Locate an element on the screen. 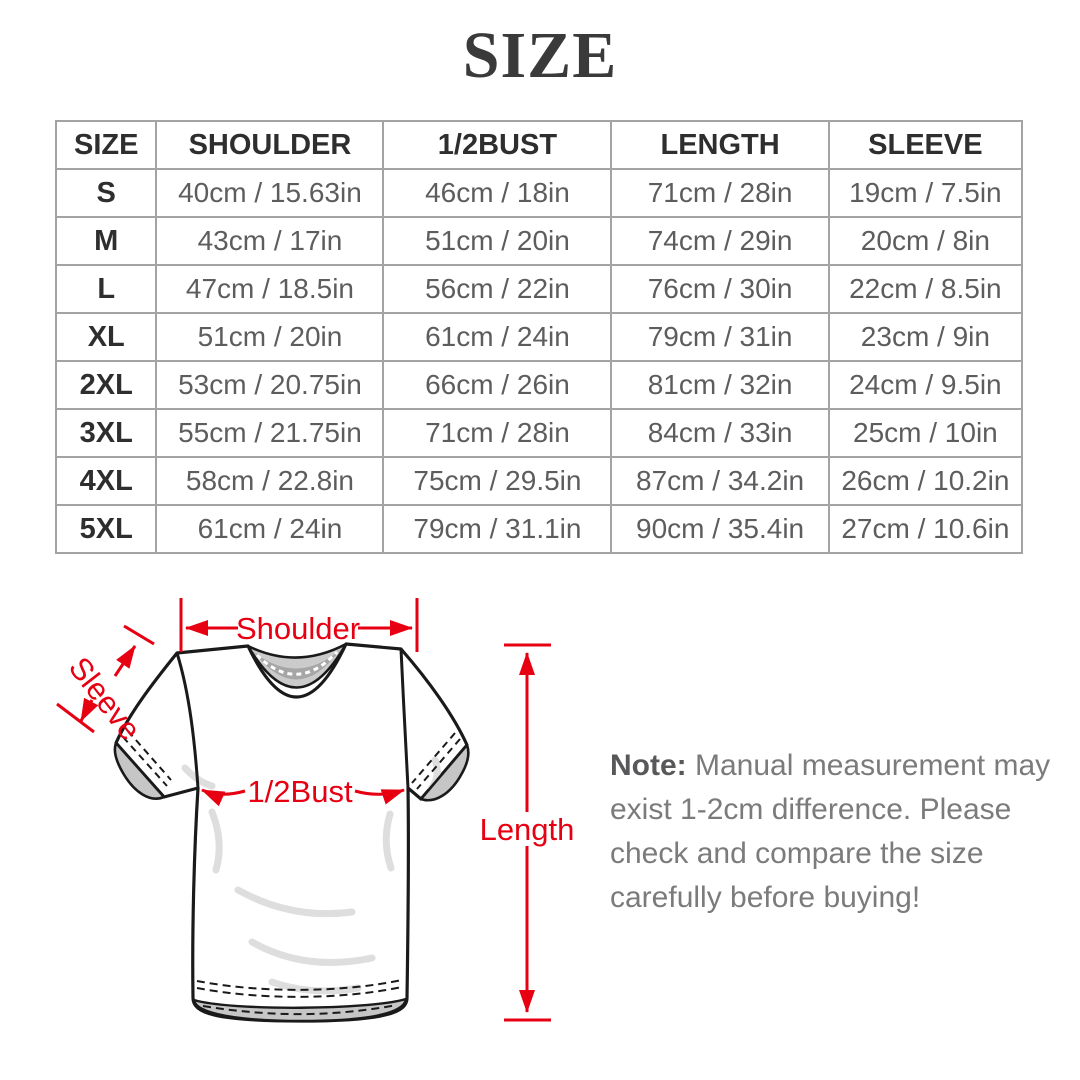  table-header-row: SIZE SHOULDER 1/2BUST LENGTH SLEEVE is located at coordinates (539, 145).